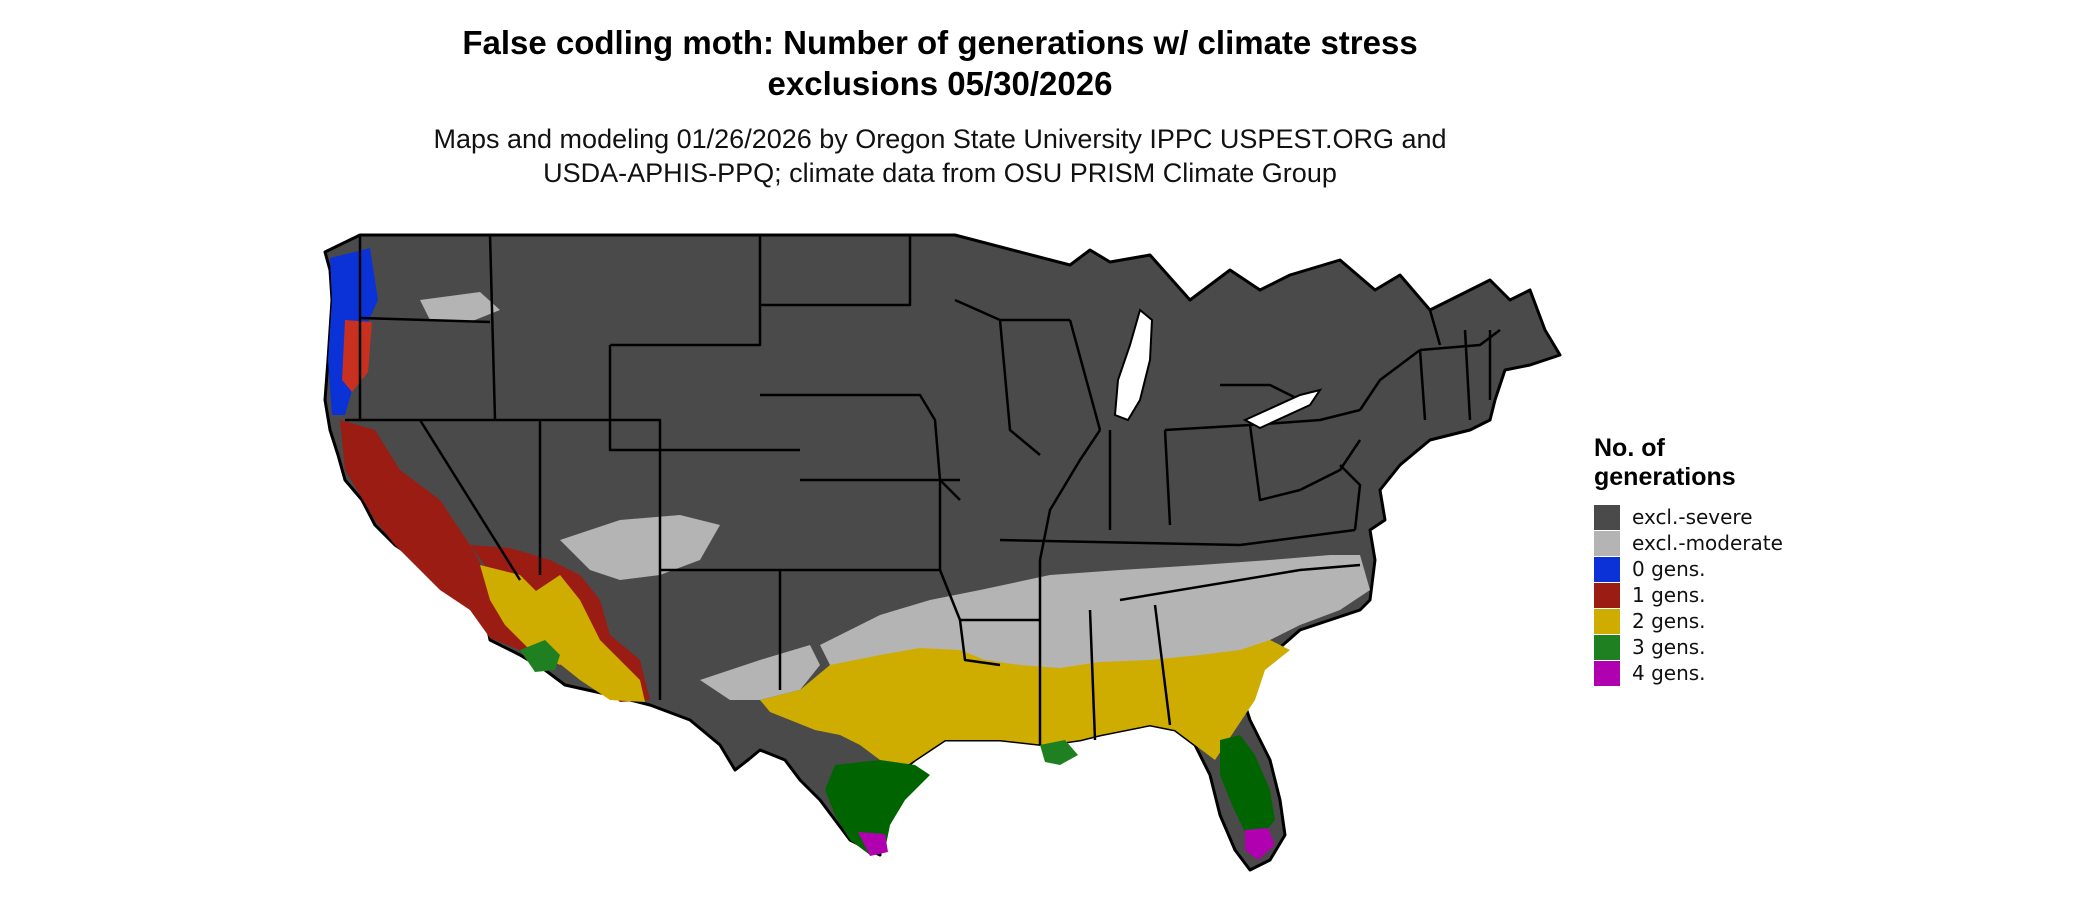  What do you see at coordinates (1744, 647) in the screenshot?
I see `legend-item: 3 gens.` at bounding box center [1744, 647].